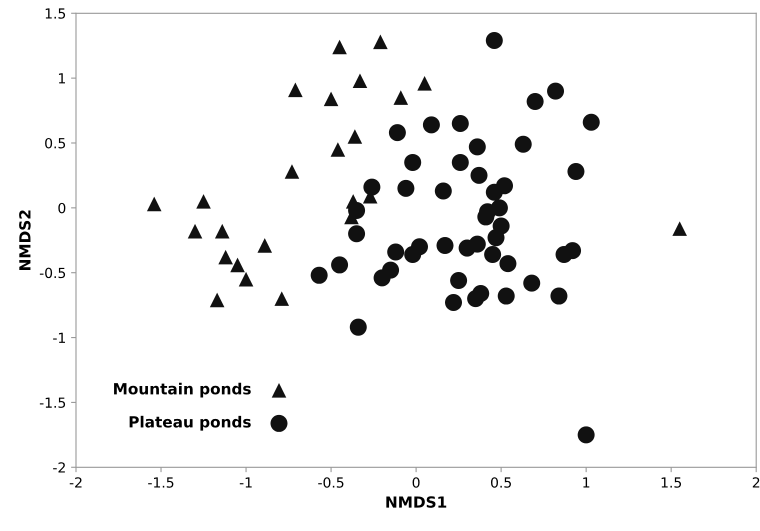 This screenshot has width=760, height=531. Describe the element at coordinates (756, 482) in the screenshot. I see `x-tick-label: 2` at that location.